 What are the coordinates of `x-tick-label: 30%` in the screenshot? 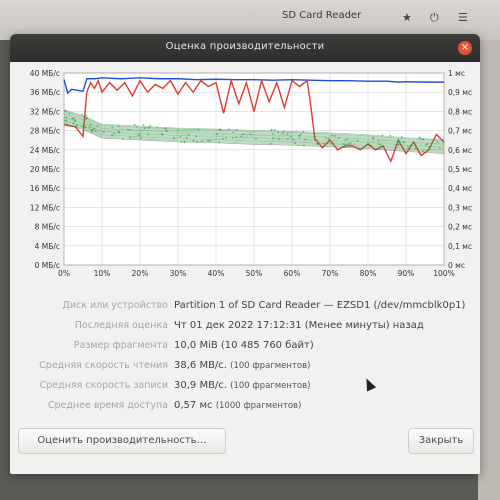 It's located at (178, 273).